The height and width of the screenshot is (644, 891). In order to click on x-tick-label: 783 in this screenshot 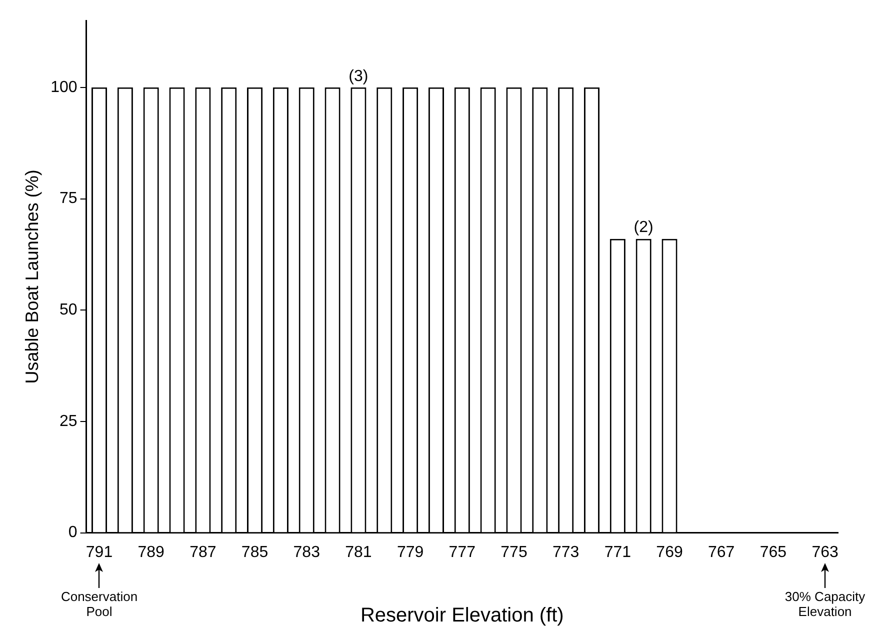, I will do `click(306, 552)`.